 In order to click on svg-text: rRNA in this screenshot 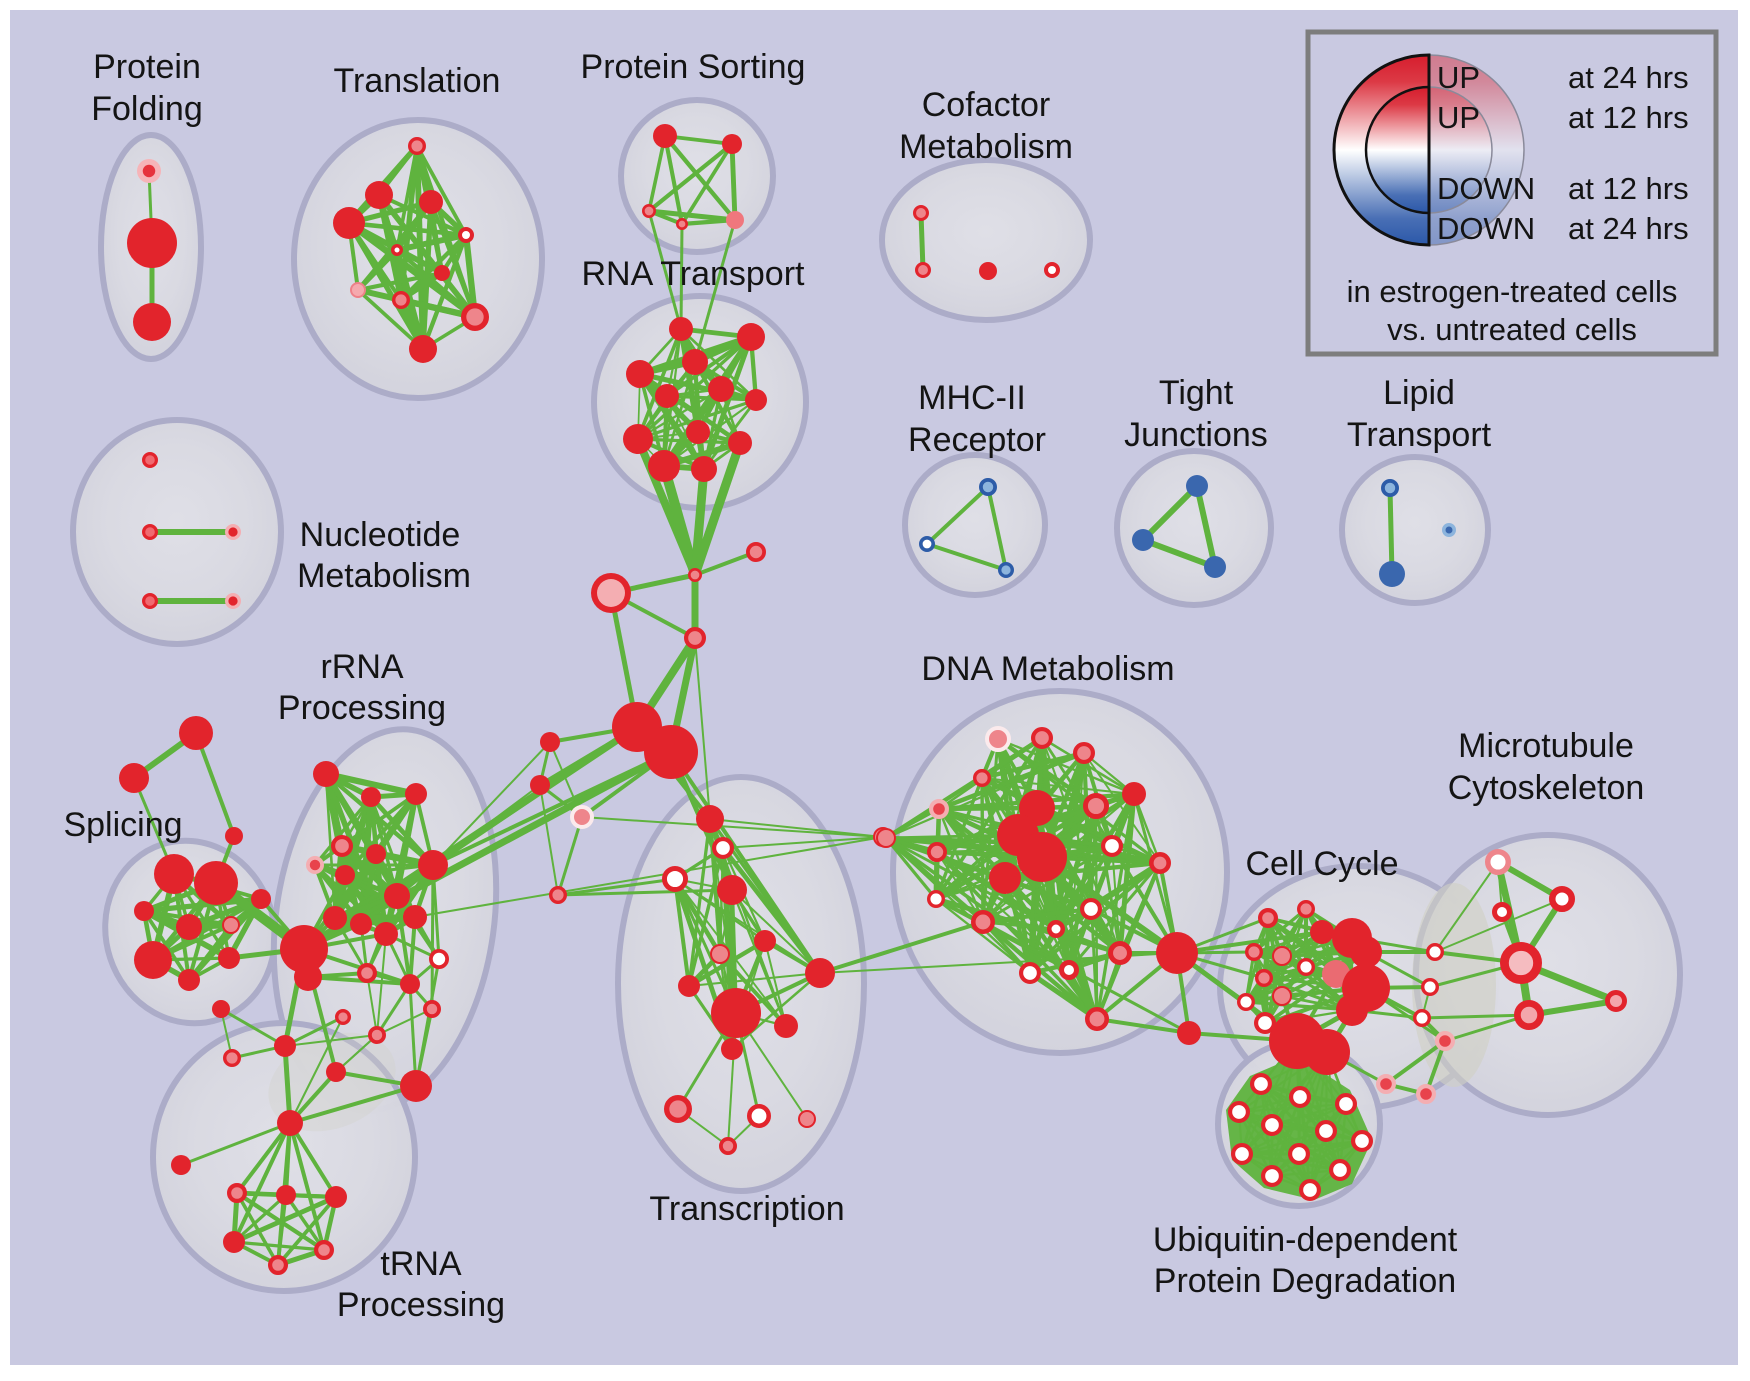, I will do `click(361, 667)`.